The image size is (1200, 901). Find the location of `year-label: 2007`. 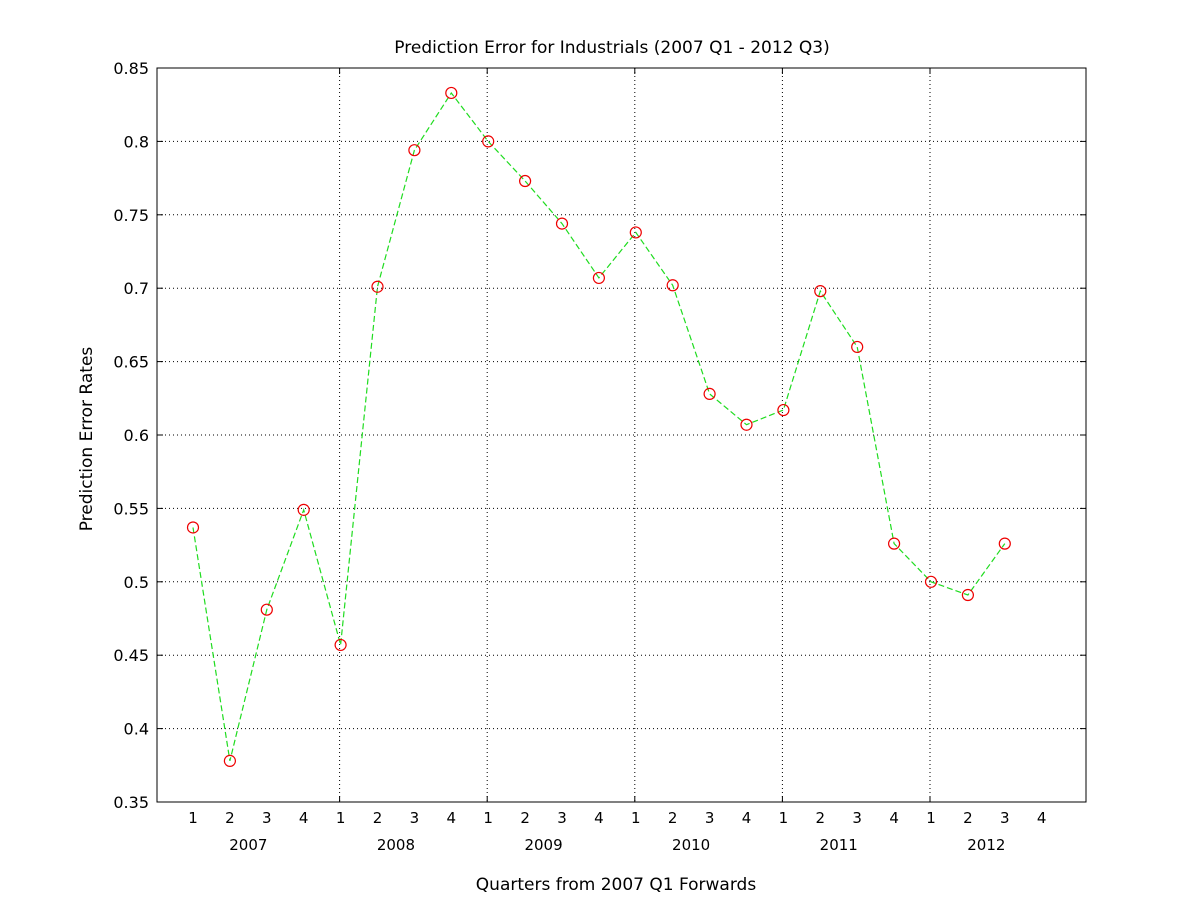

year-label: 2007 is located at coordinates (248, 845).